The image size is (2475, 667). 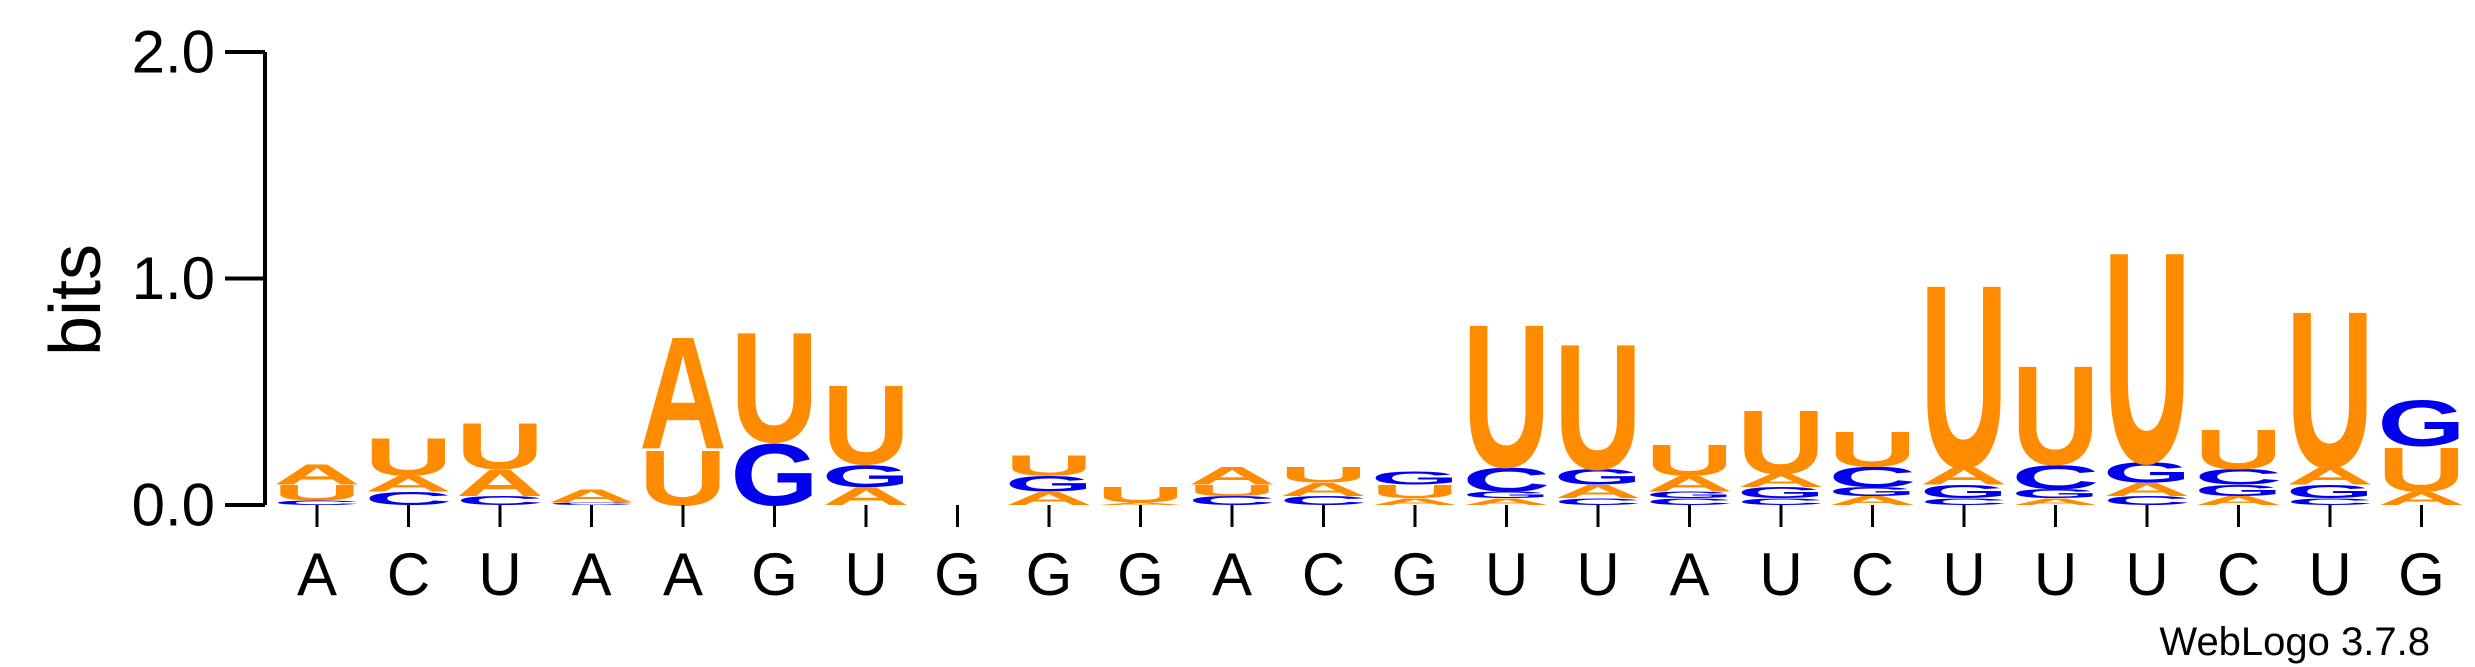 What do you see at coordinates (173, 505) in the screenshot?
I see `y-tick-label: 0.0` at bounding box center [173, 505].